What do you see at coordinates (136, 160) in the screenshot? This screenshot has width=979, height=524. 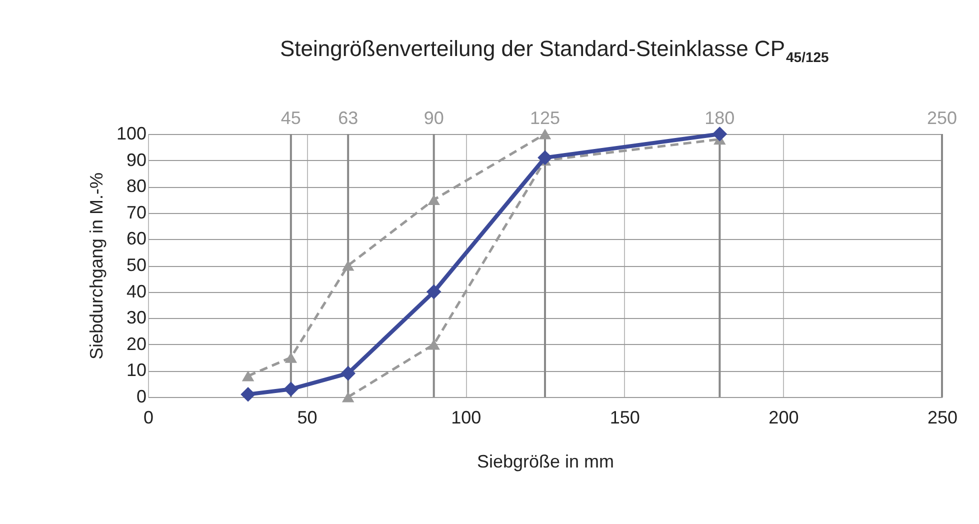 I see `y-tick-label: 90` at bounding box center [136, 160].